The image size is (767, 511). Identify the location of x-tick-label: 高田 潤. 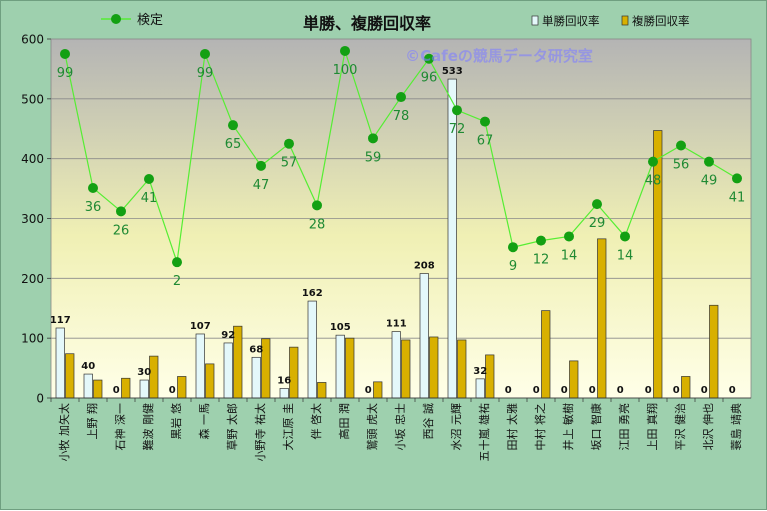
(344, 421).